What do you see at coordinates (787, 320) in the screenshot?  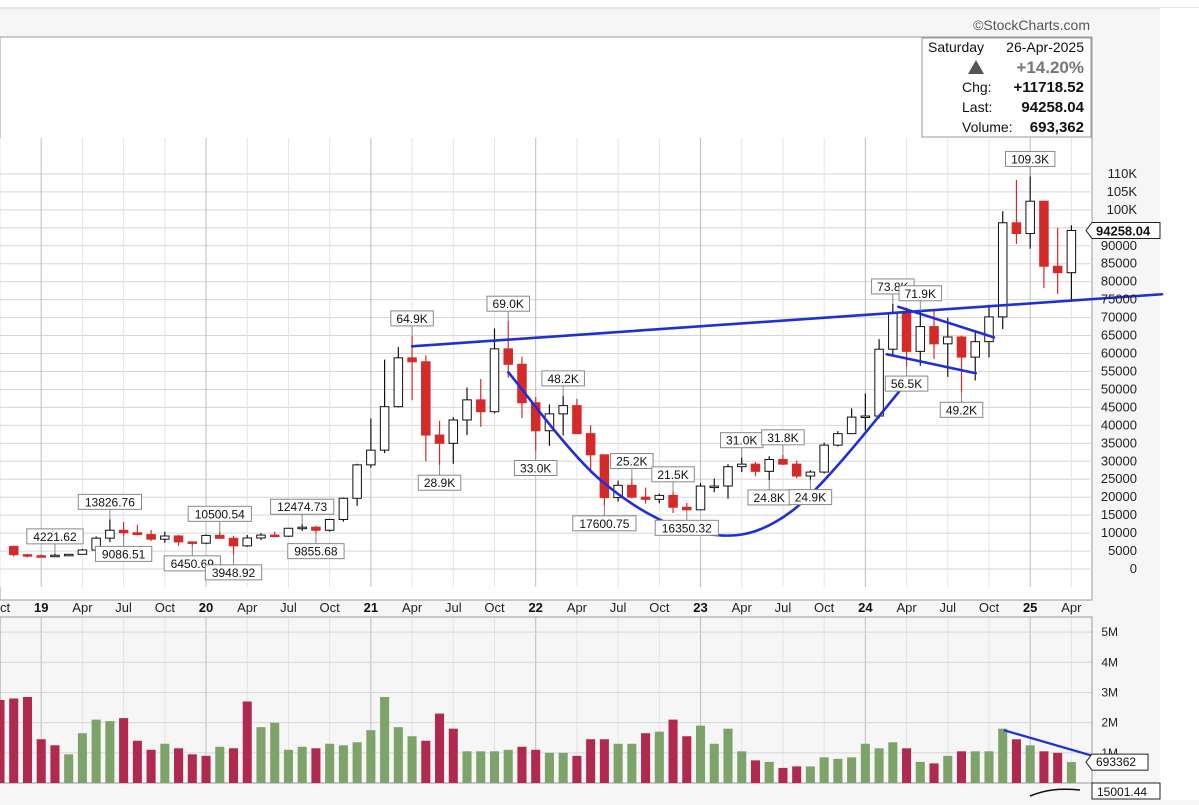 I see `neckline-line` at bounding box center [787, 320].